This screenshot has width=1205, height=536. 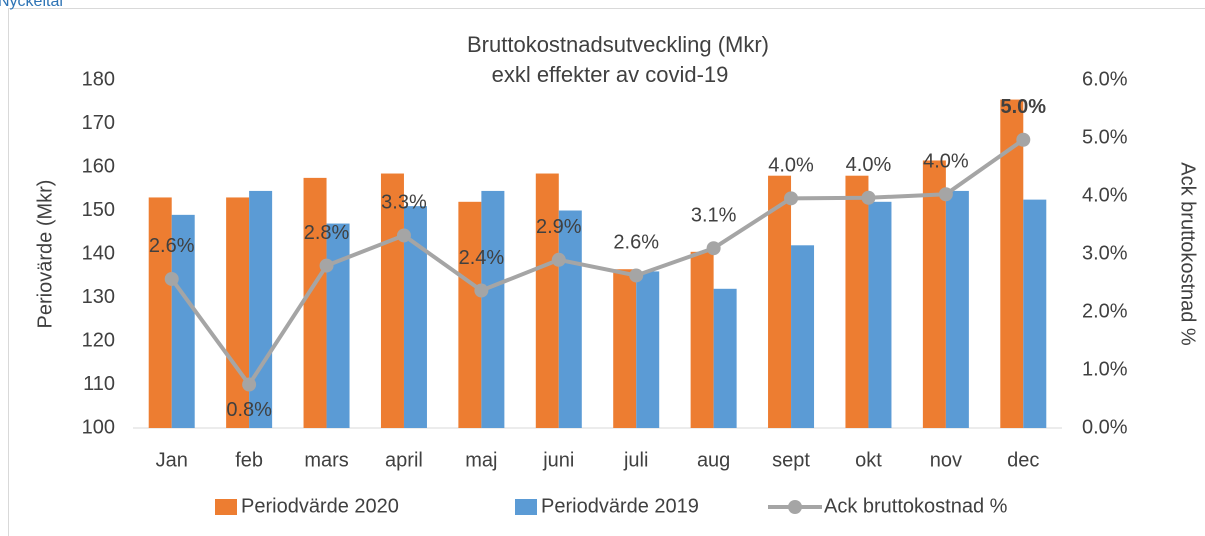 I want to click on y-axis-title: Periovärde (Mkr), so click(x=45, y=254).